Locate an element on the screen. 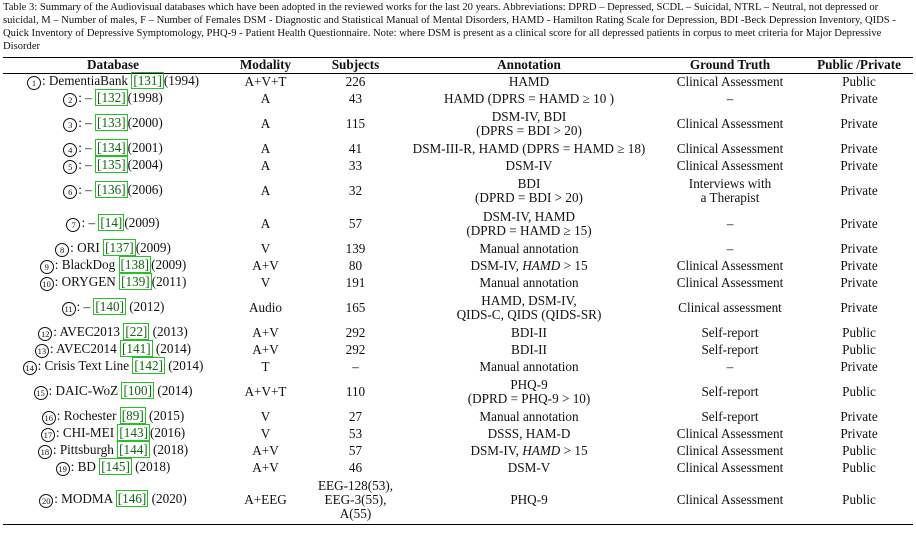 The width and height of the screenshot is (916, 555). citation-link: [145] is located at coordinates (115, 466).